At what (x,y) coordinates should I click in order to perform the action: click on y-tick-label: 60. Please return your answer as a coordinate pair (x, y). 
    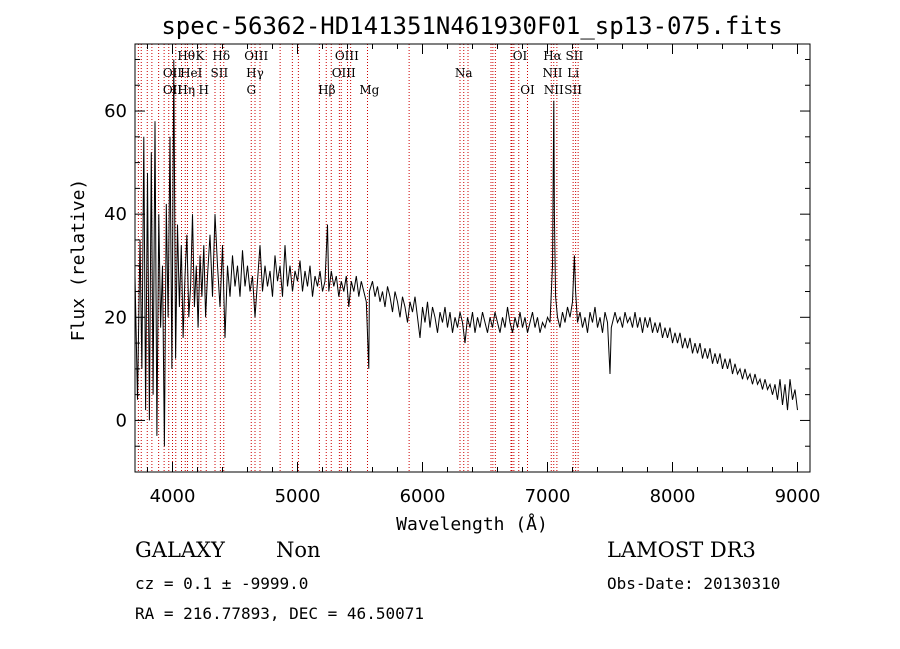
    Looking at the image, I should click on (115, 111).